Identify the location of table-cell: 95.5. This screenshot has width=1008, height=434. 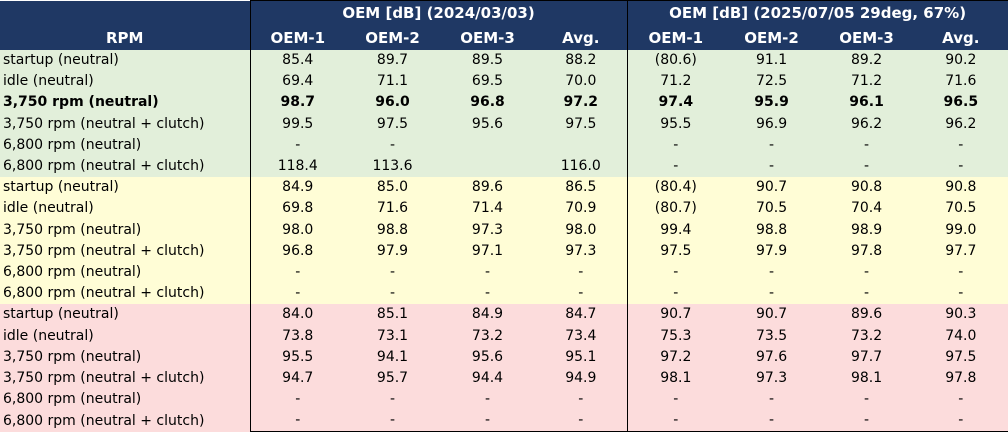
(675, 124).